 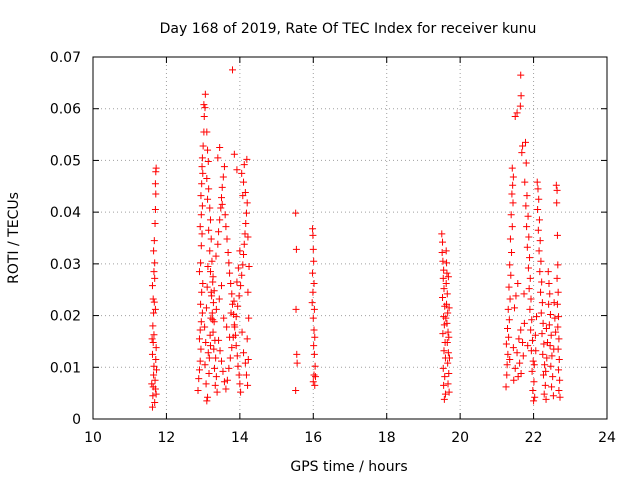 What do you see at coordinates (348, 467) in the screenshot?
I see `x-axis-title: GPS time / hours` at bounding box center [348, 467].